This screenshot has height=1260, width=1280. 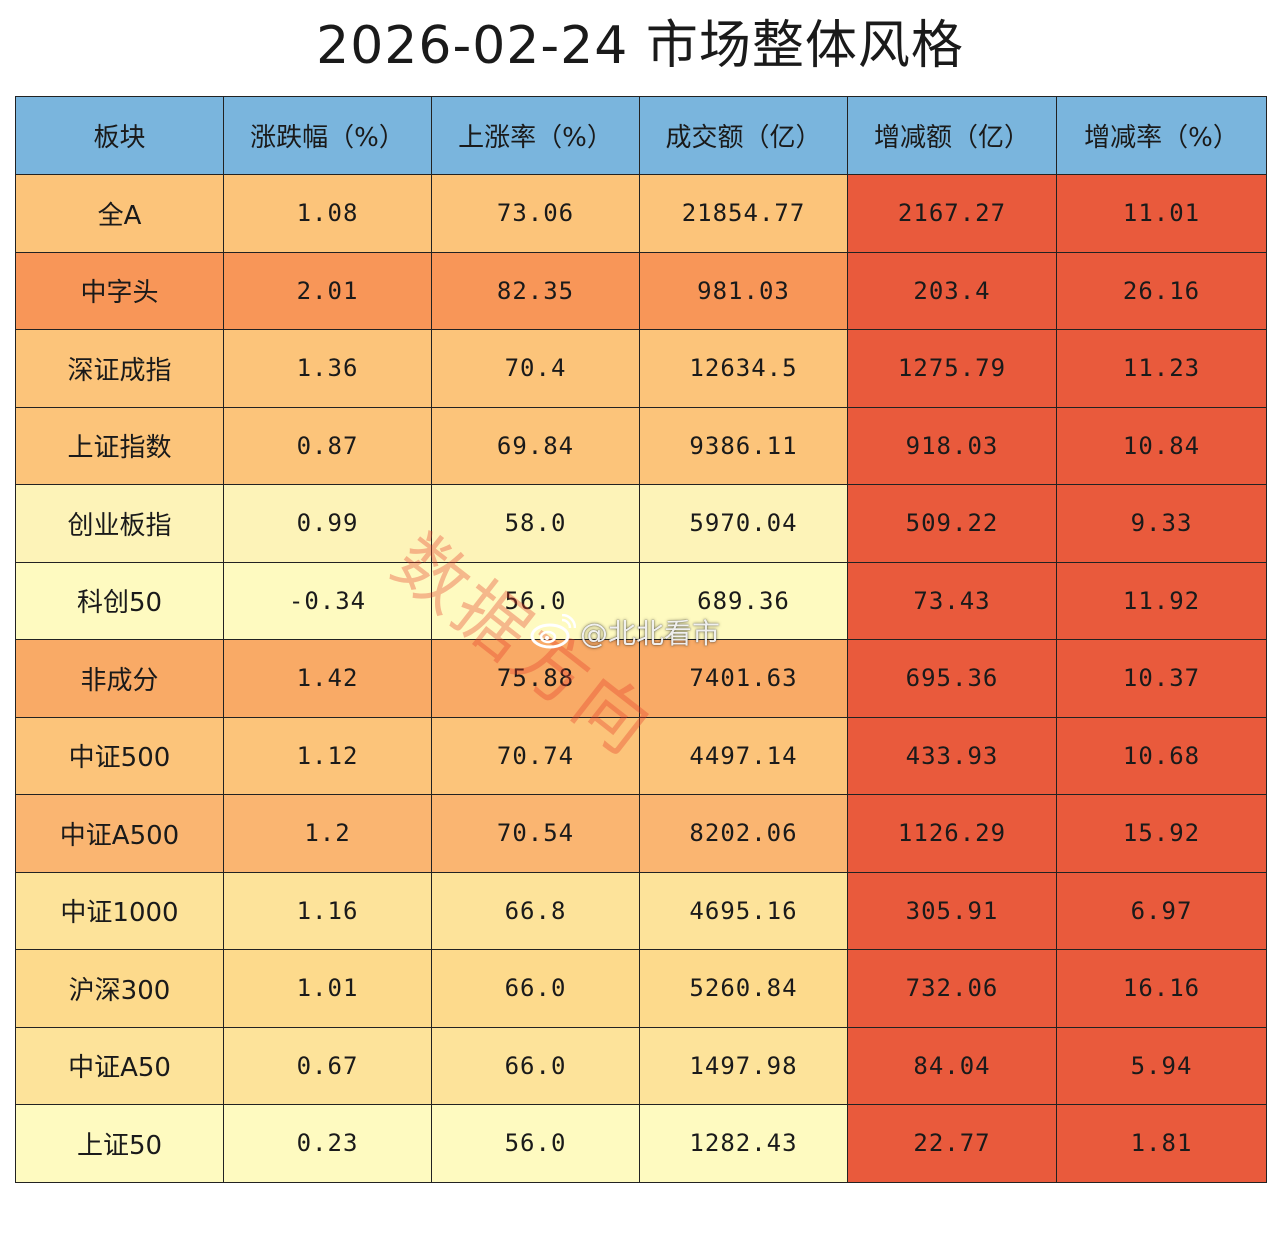 What do you see at coordinates (535, 755) in the screenshot?
I see `cell-advance-rate: 70.74` at bounding box center [535, 755].